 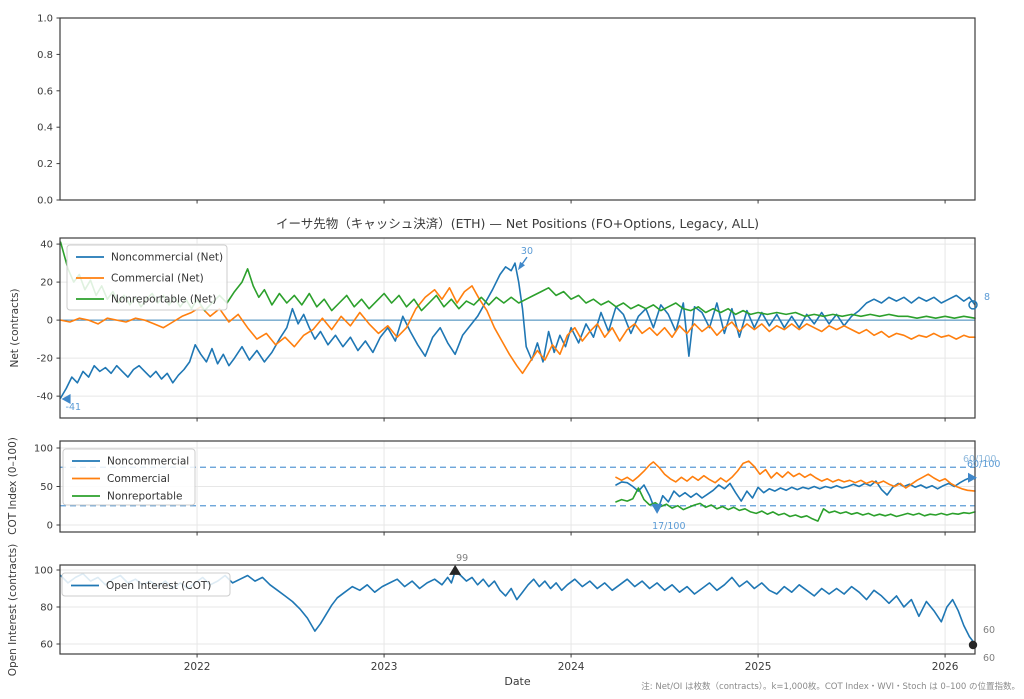 What do you see at coordinates (795, 476) in the screenshot?
I see `line-commercial` at bounding box center [795, 476].